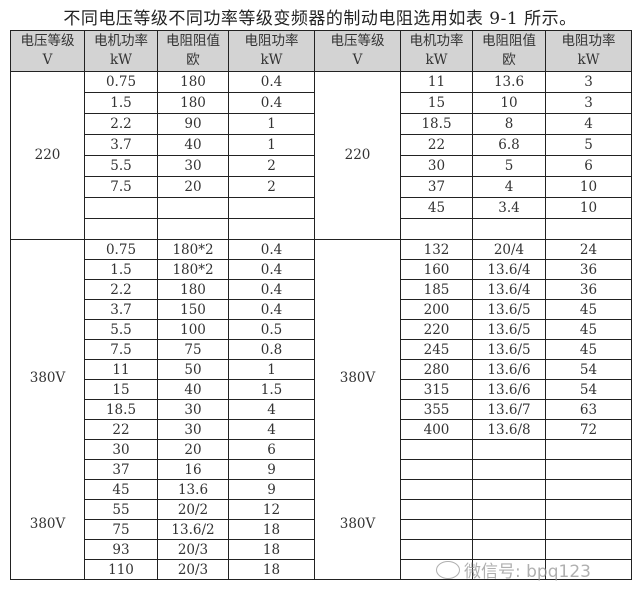 This screenshot has width=640, height=602. I want to click on wechat-icon, so click(448, 569).